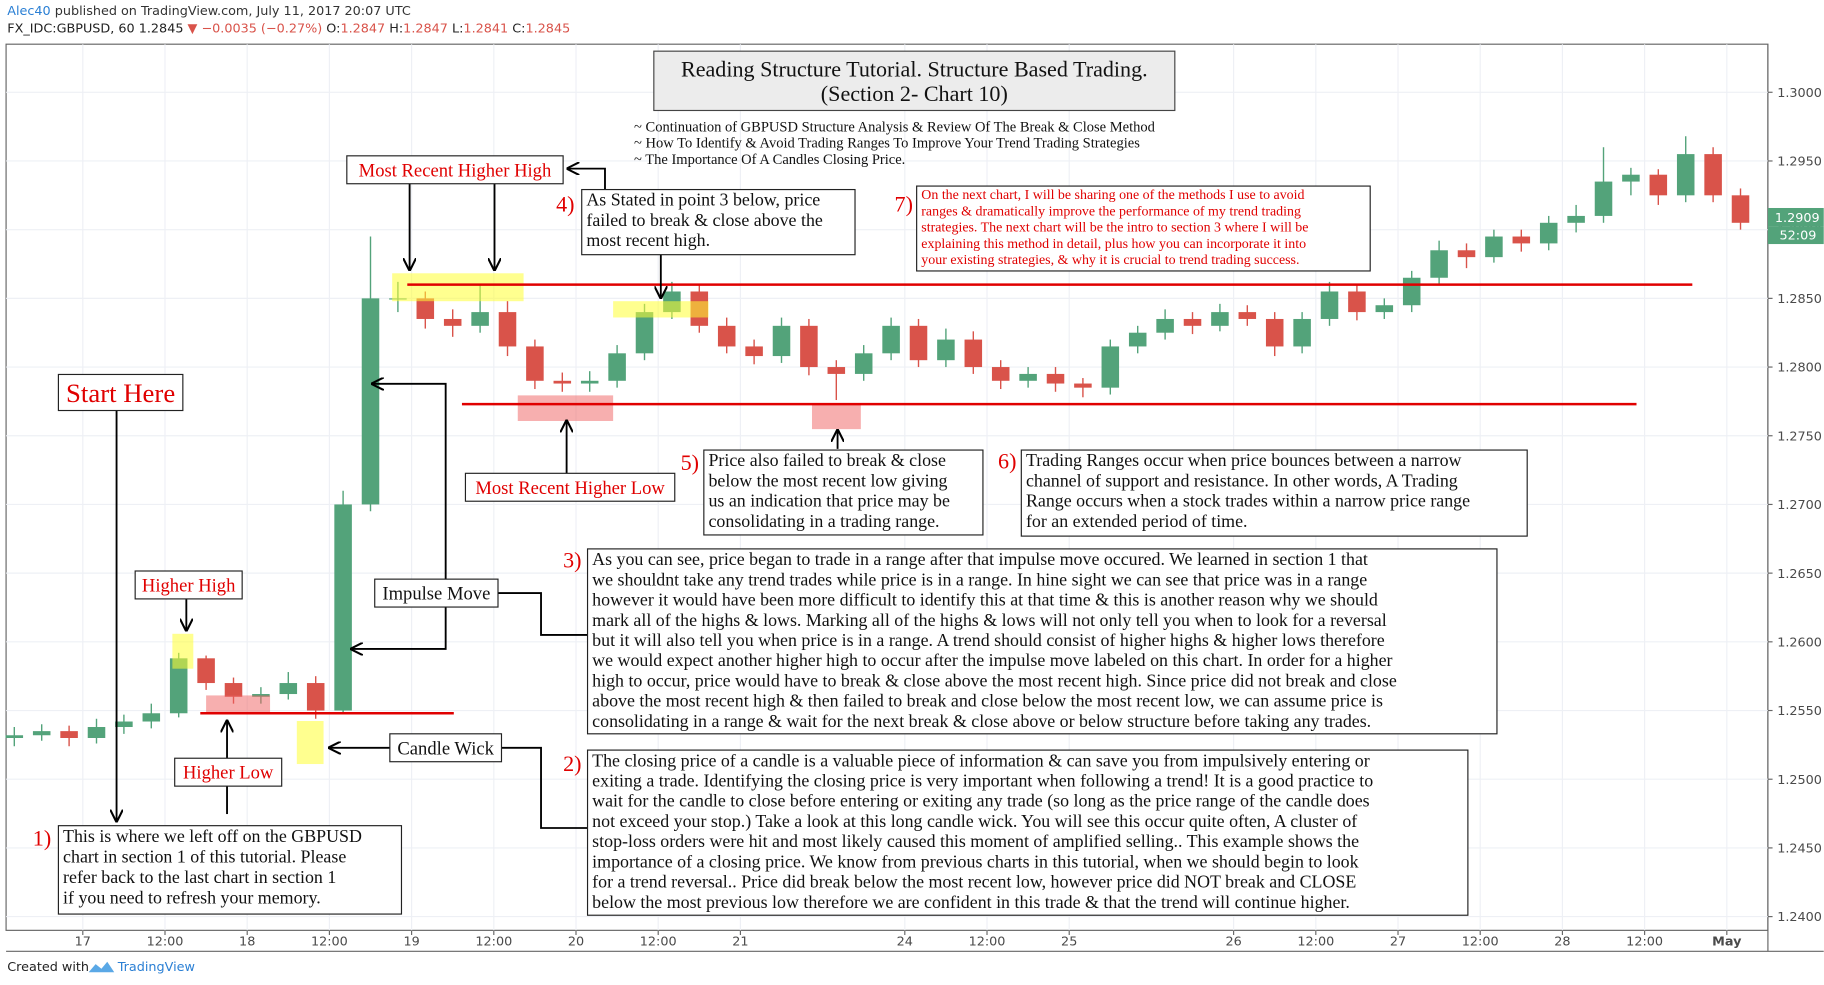 The width and height of the screenshot is (1824, 985). What do you see at coordinates (28, 11) in the screenshot?
I see `author: Alec40` at bounding box center [28, 11].